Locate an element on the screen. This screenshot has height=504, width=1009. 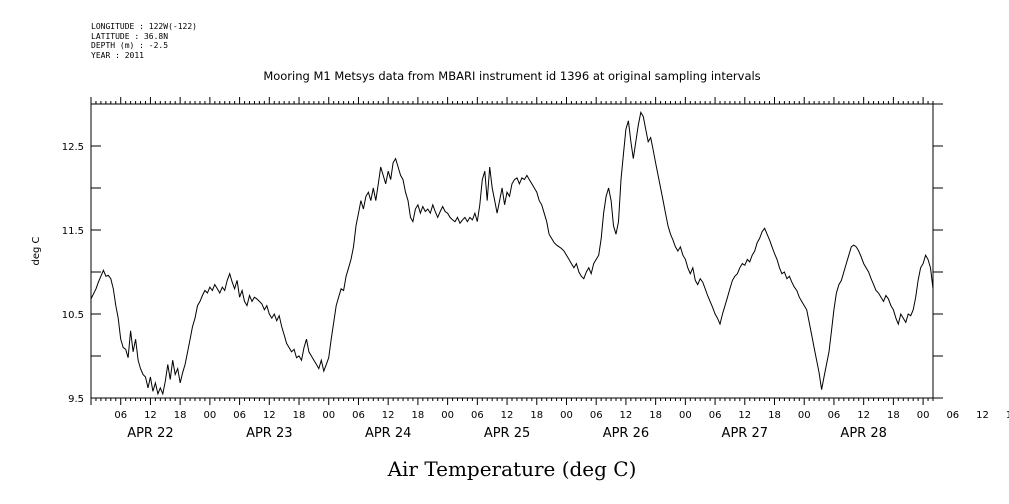
day-label: APR 22 is located at coordinates (150, 433).